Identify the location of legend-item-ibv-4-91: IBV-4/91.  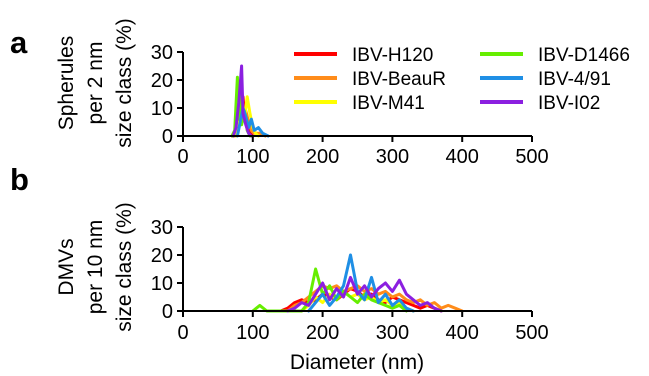
(545, 79).